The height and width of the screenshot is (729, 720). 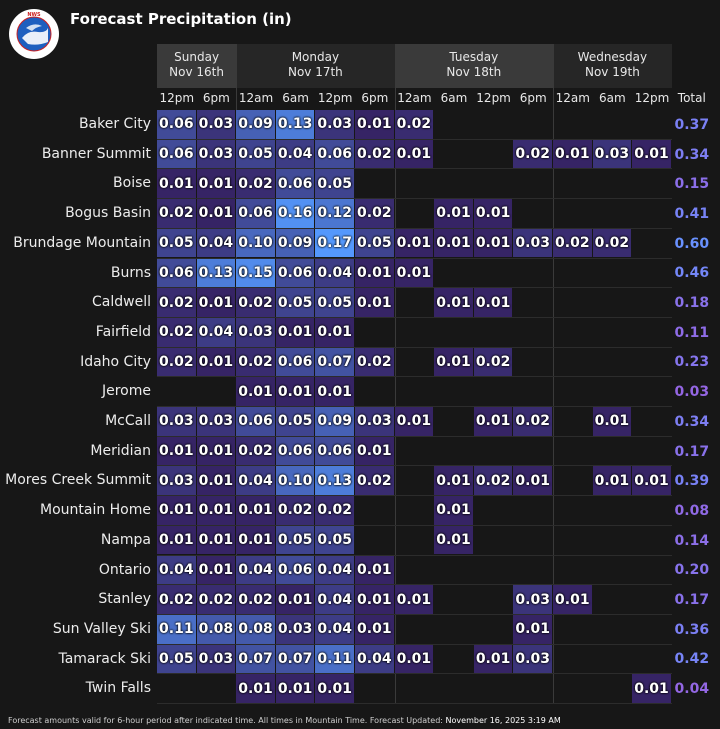 I want to click on location-label: Fairfield, so click(x=123, y=331).